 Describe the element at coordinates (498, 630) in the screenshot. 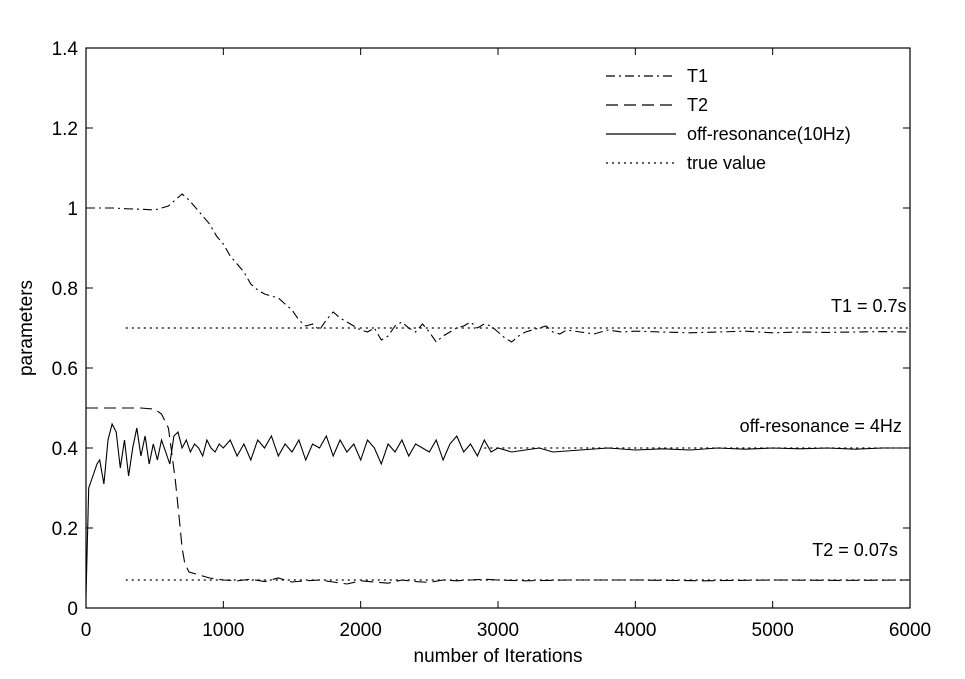

I see `x-tick-label: 3000` at that location.